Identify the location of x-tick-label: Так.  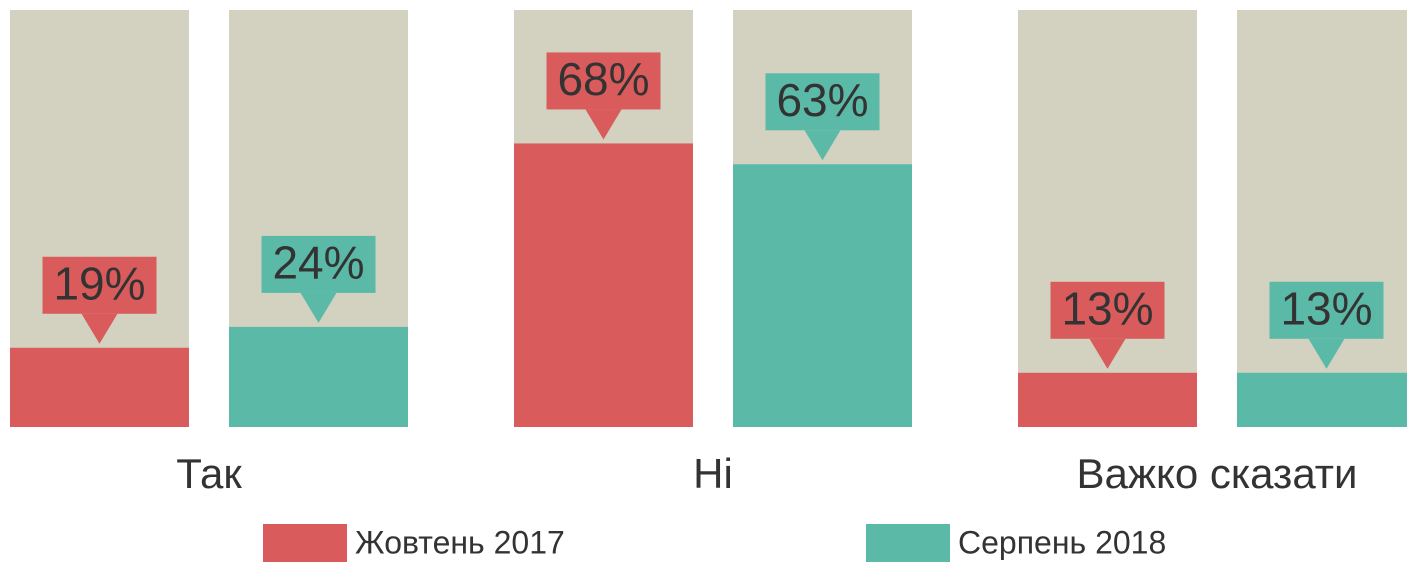
(209, 473).